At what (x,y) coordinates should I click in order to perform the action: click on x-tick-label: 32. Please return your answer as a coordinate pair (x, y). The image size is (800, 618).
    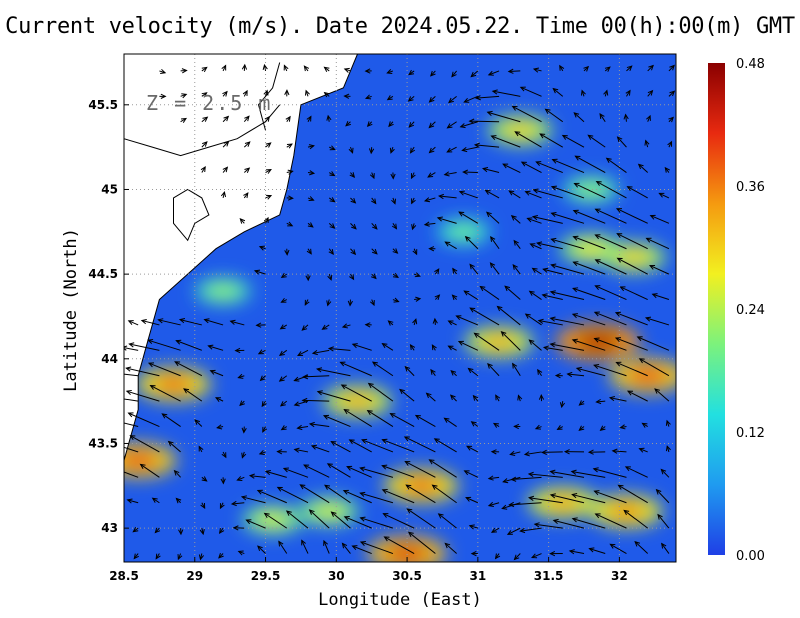
    Looking at the image, I should click on (619, 576).